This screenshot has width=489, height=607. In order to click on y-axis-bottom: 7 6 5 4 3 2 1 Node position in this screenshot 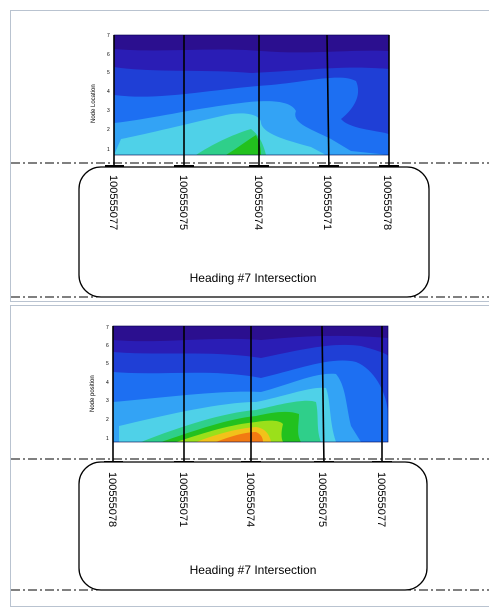, I will do `click(99, 383)`.